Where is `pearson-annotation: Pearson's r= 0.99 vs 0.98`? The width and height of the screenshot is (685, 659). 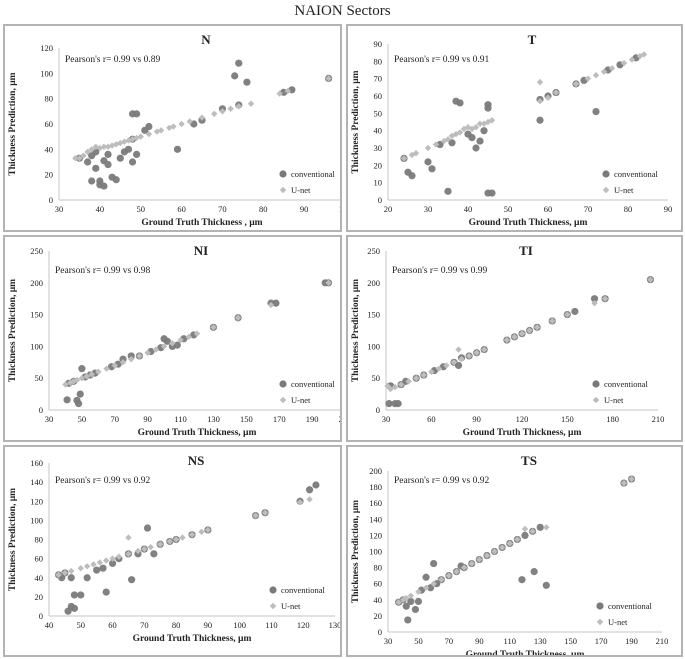 pearson-annotation: Pearson's r= 0.99 vs 0.98 is located at coordinates (102, 271).